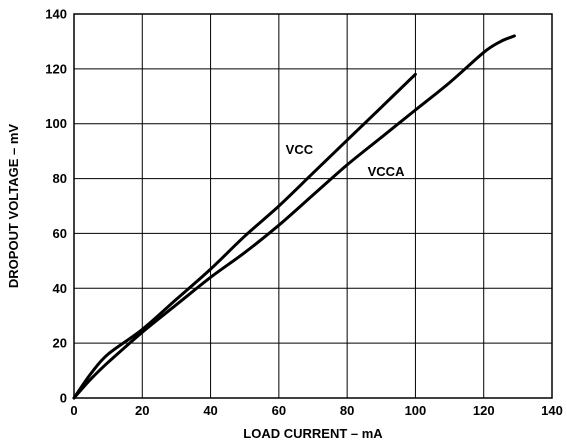 The image size is (567, 444). What do you see at coordinates (416, 410) in the screenshot?
I see `x-tick-label-100: 100` at bounding box center [416, 410].